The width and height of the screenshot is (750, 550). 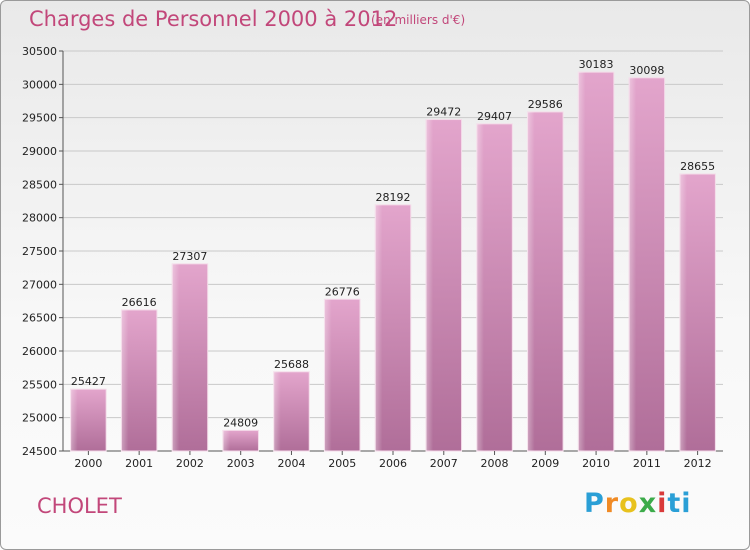 I want to click on x-tick-label: 2011, so click(x=647, y=463).